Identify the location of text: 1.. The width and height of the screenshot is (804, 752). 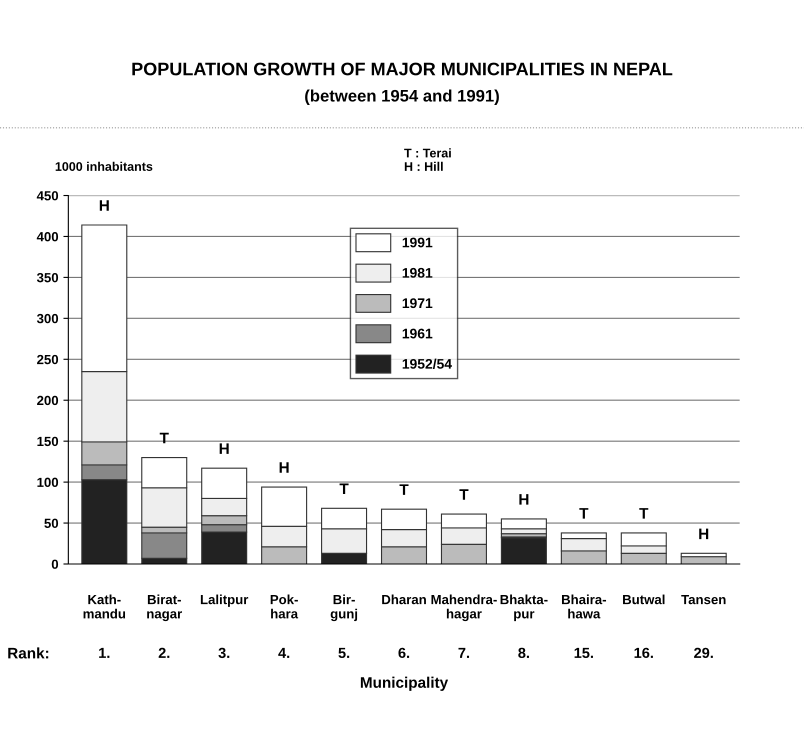
(104, 653).